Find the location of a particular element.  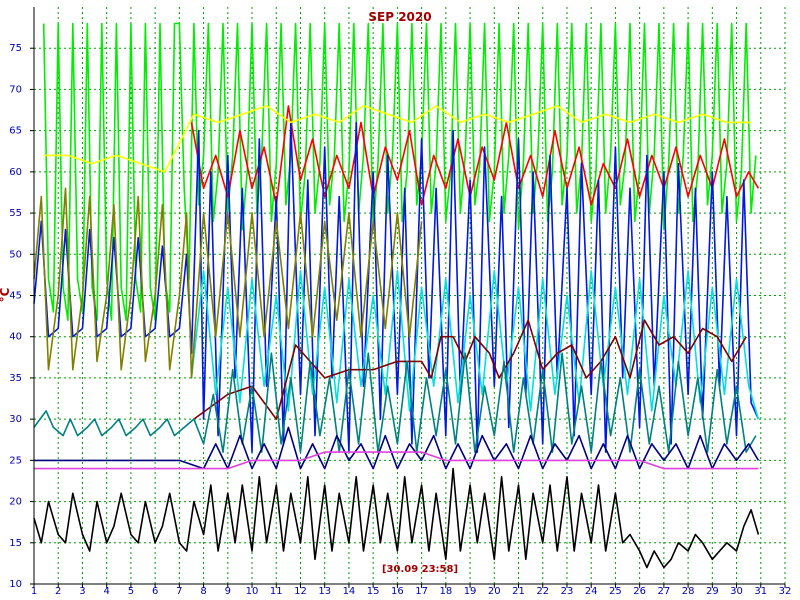

x-tick-label: 22 is located at coordinates (542, 591).